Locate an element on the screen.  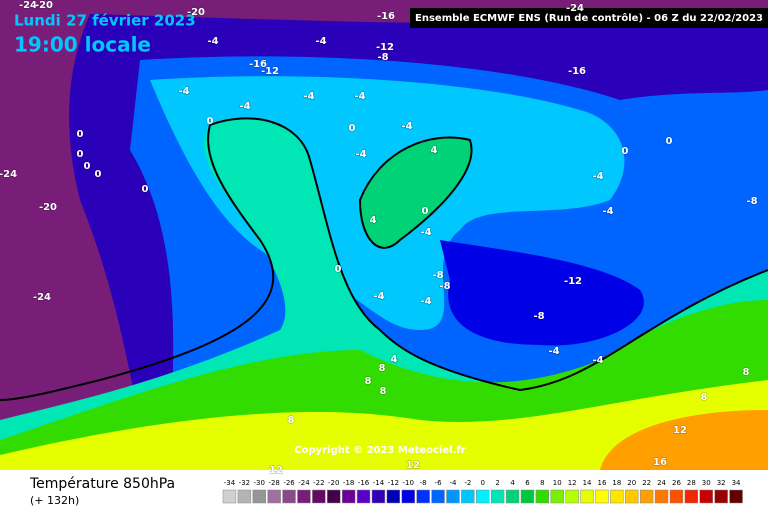
contour-label: -12 is located at coordinates (270, 71).